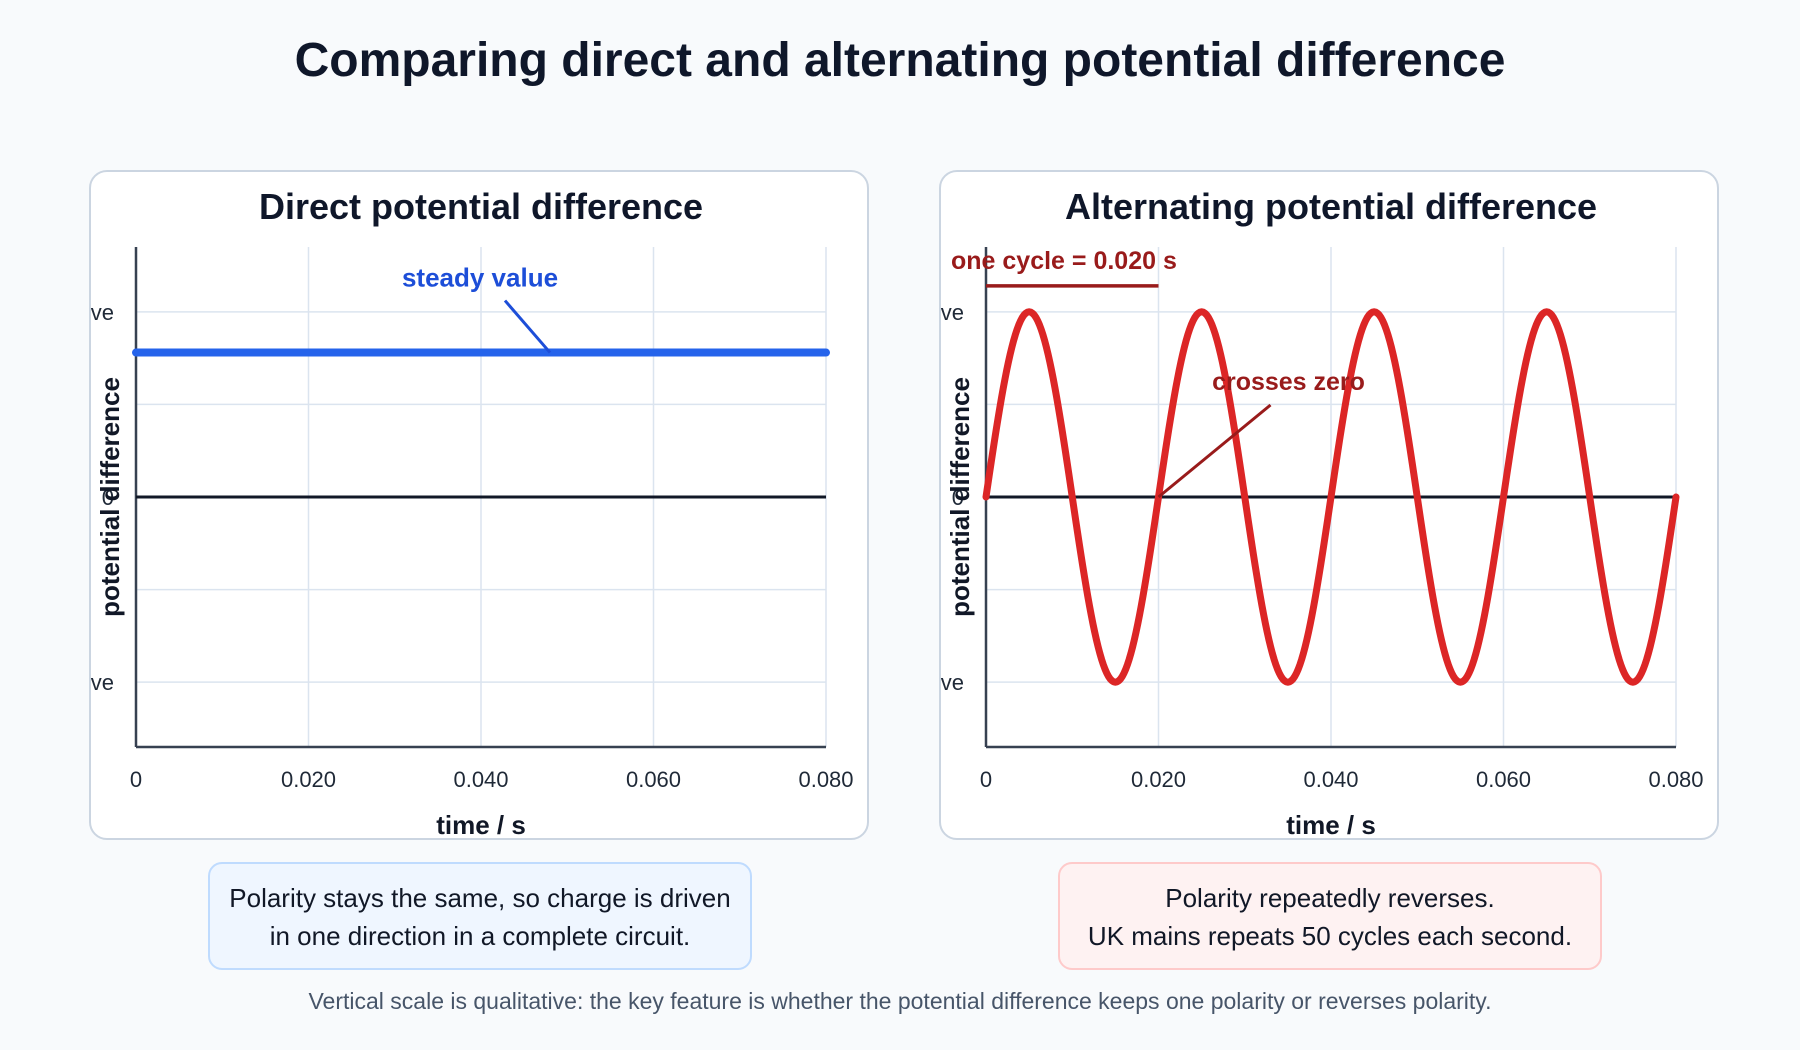 The height and width of the screenshot is (1050, 1800). I want to click on dc-x-tick-label: 0.080, so click(825, 779).